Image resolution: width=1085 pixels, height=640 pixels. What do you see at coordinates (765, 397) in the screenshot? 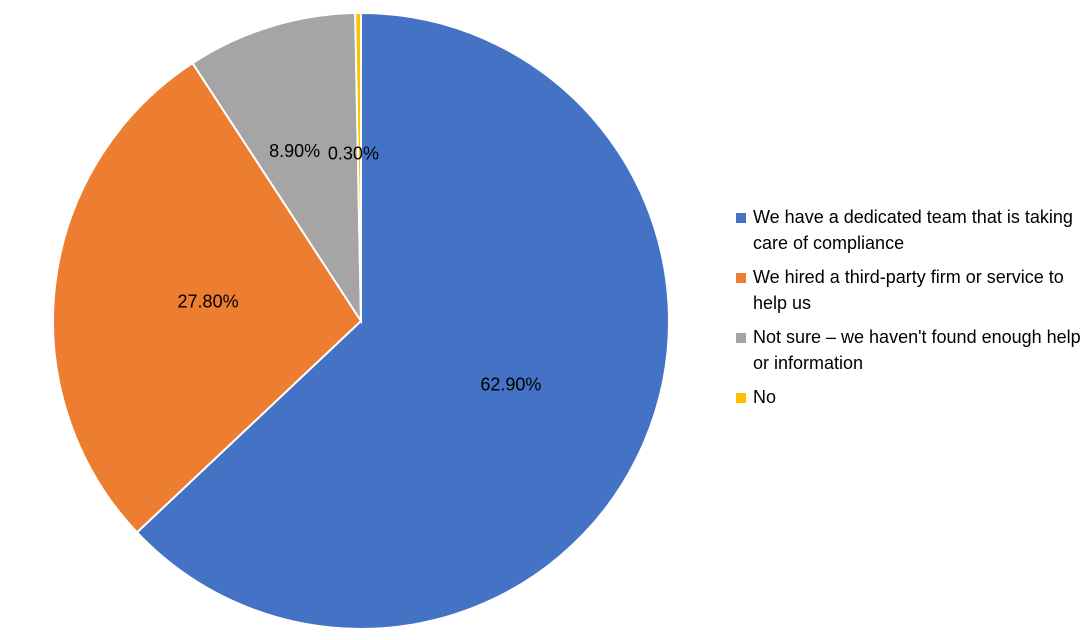
I see `legend-label: No` at bounding box center [765, 397].